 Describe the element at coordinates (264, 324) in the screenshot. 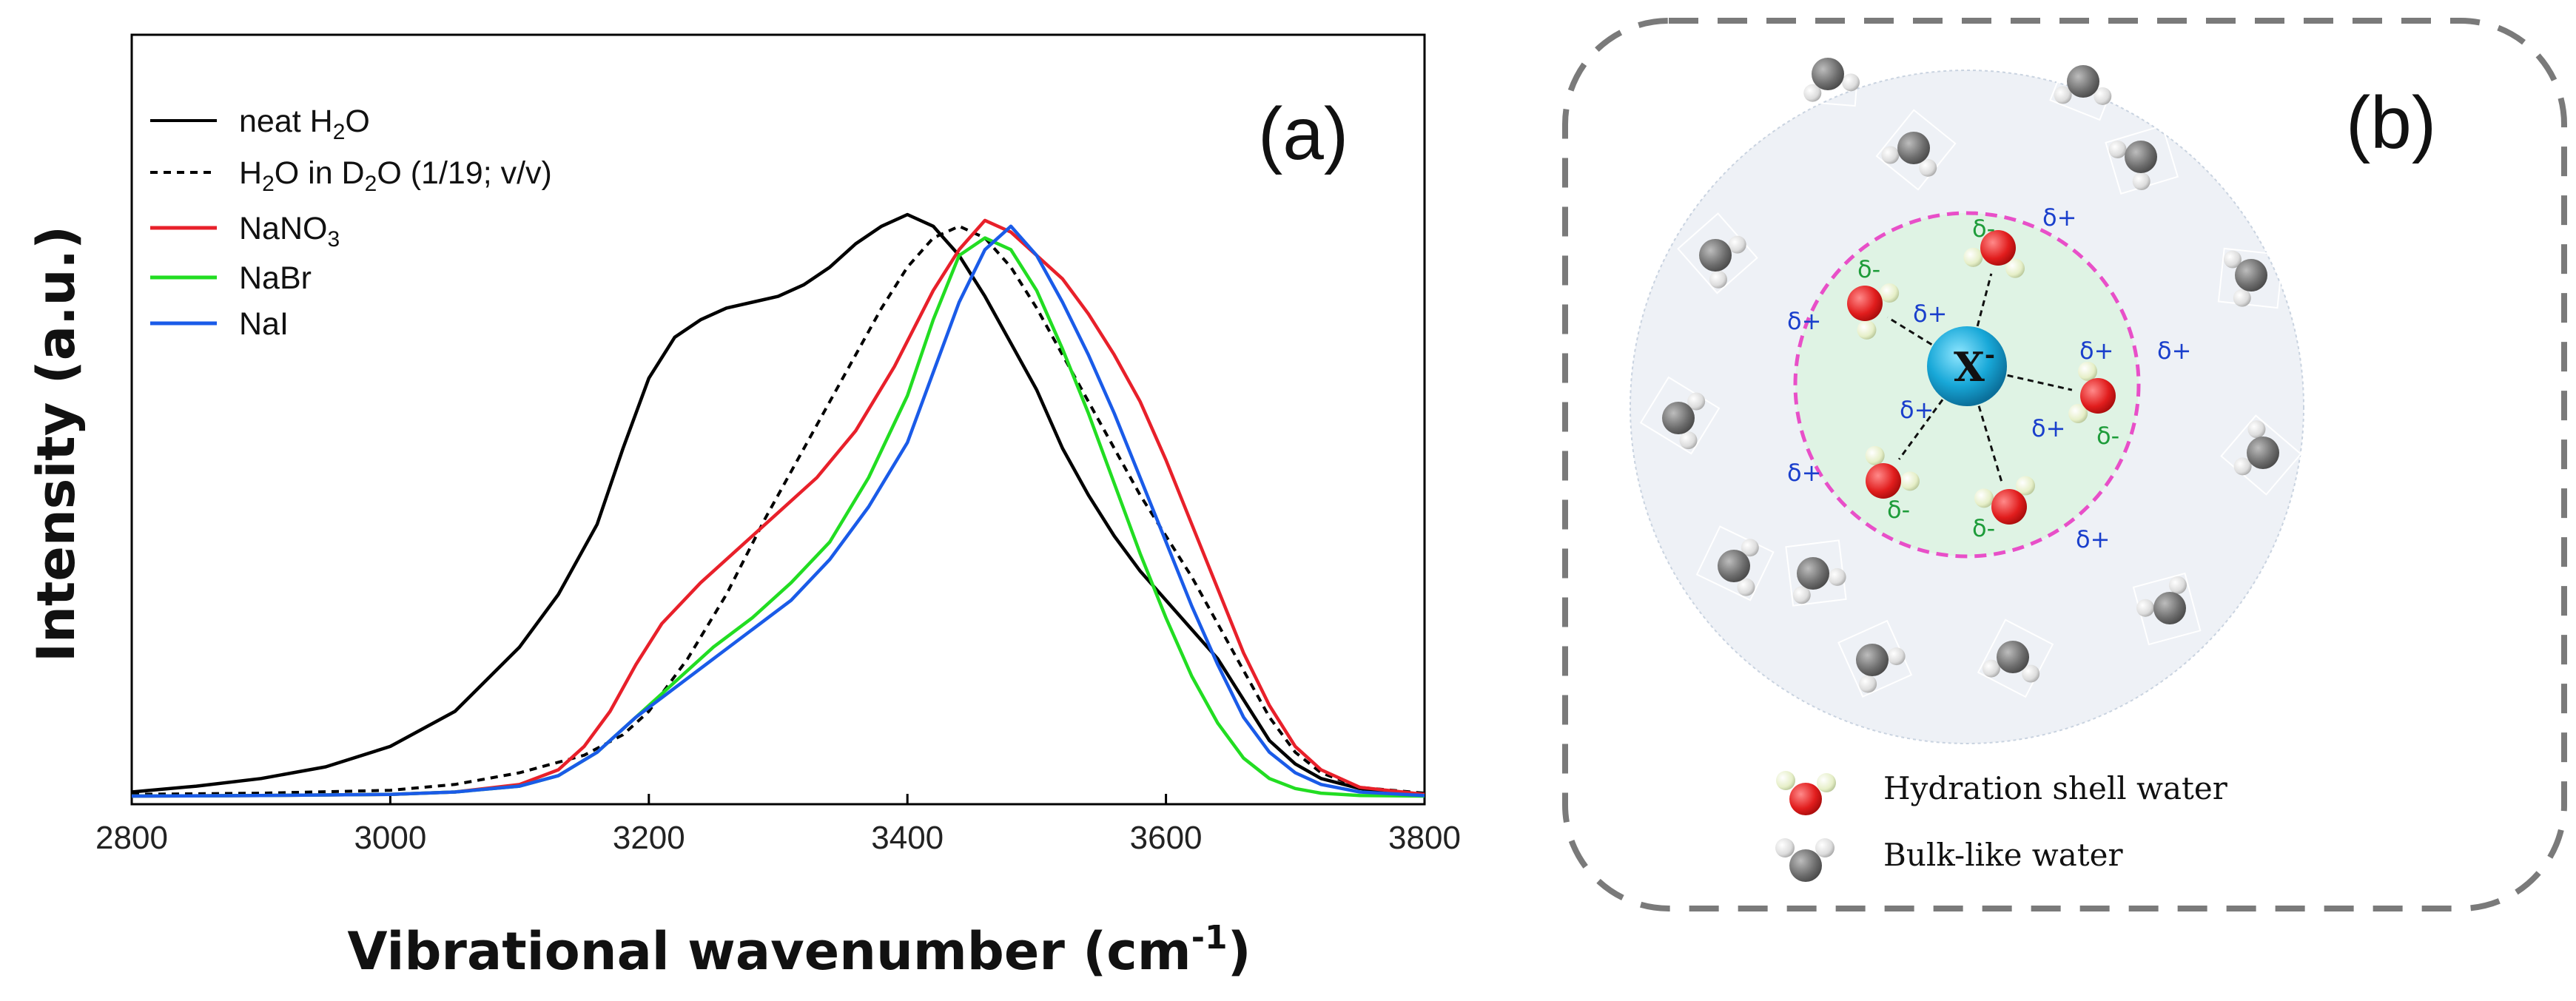

I see `legend-label-nai: NaI` at that location.